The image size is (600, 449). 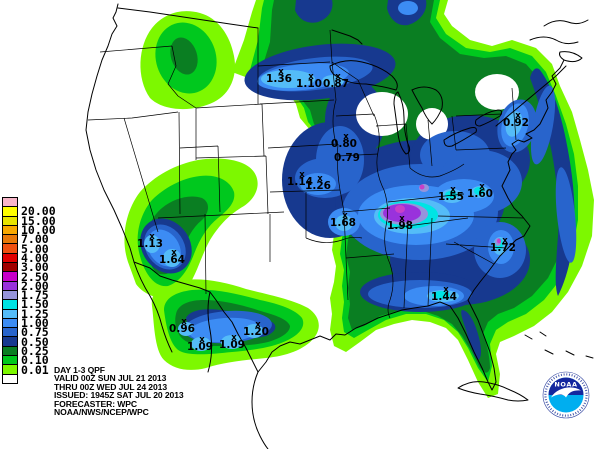 I want to click on legend-value: 7.00, so click(x=35, y=239).